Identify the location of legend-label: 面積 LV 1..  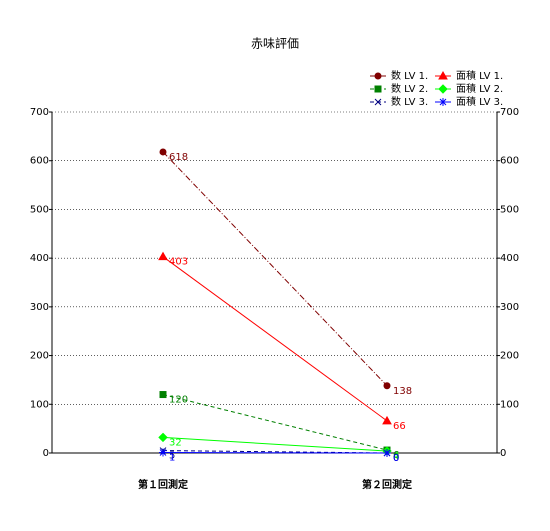
(479, 75).